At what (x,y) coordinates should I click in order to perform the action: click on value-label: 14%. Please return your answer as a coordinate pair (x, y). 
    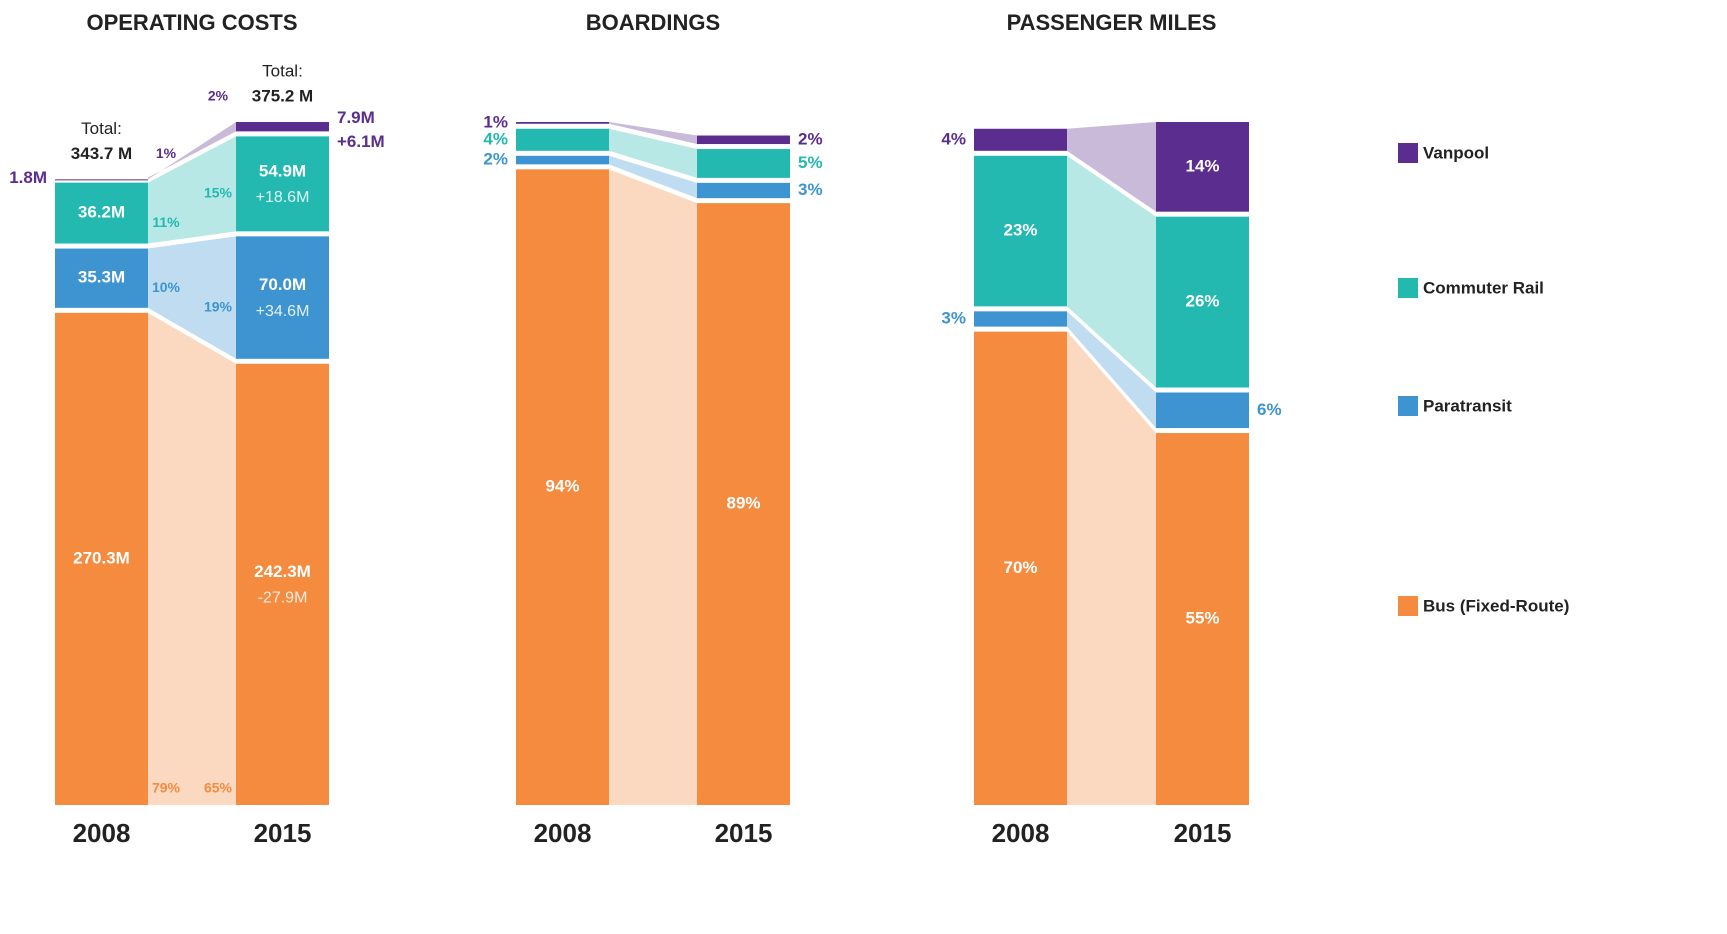
    Looking at the image, I should click on (1202, 165).